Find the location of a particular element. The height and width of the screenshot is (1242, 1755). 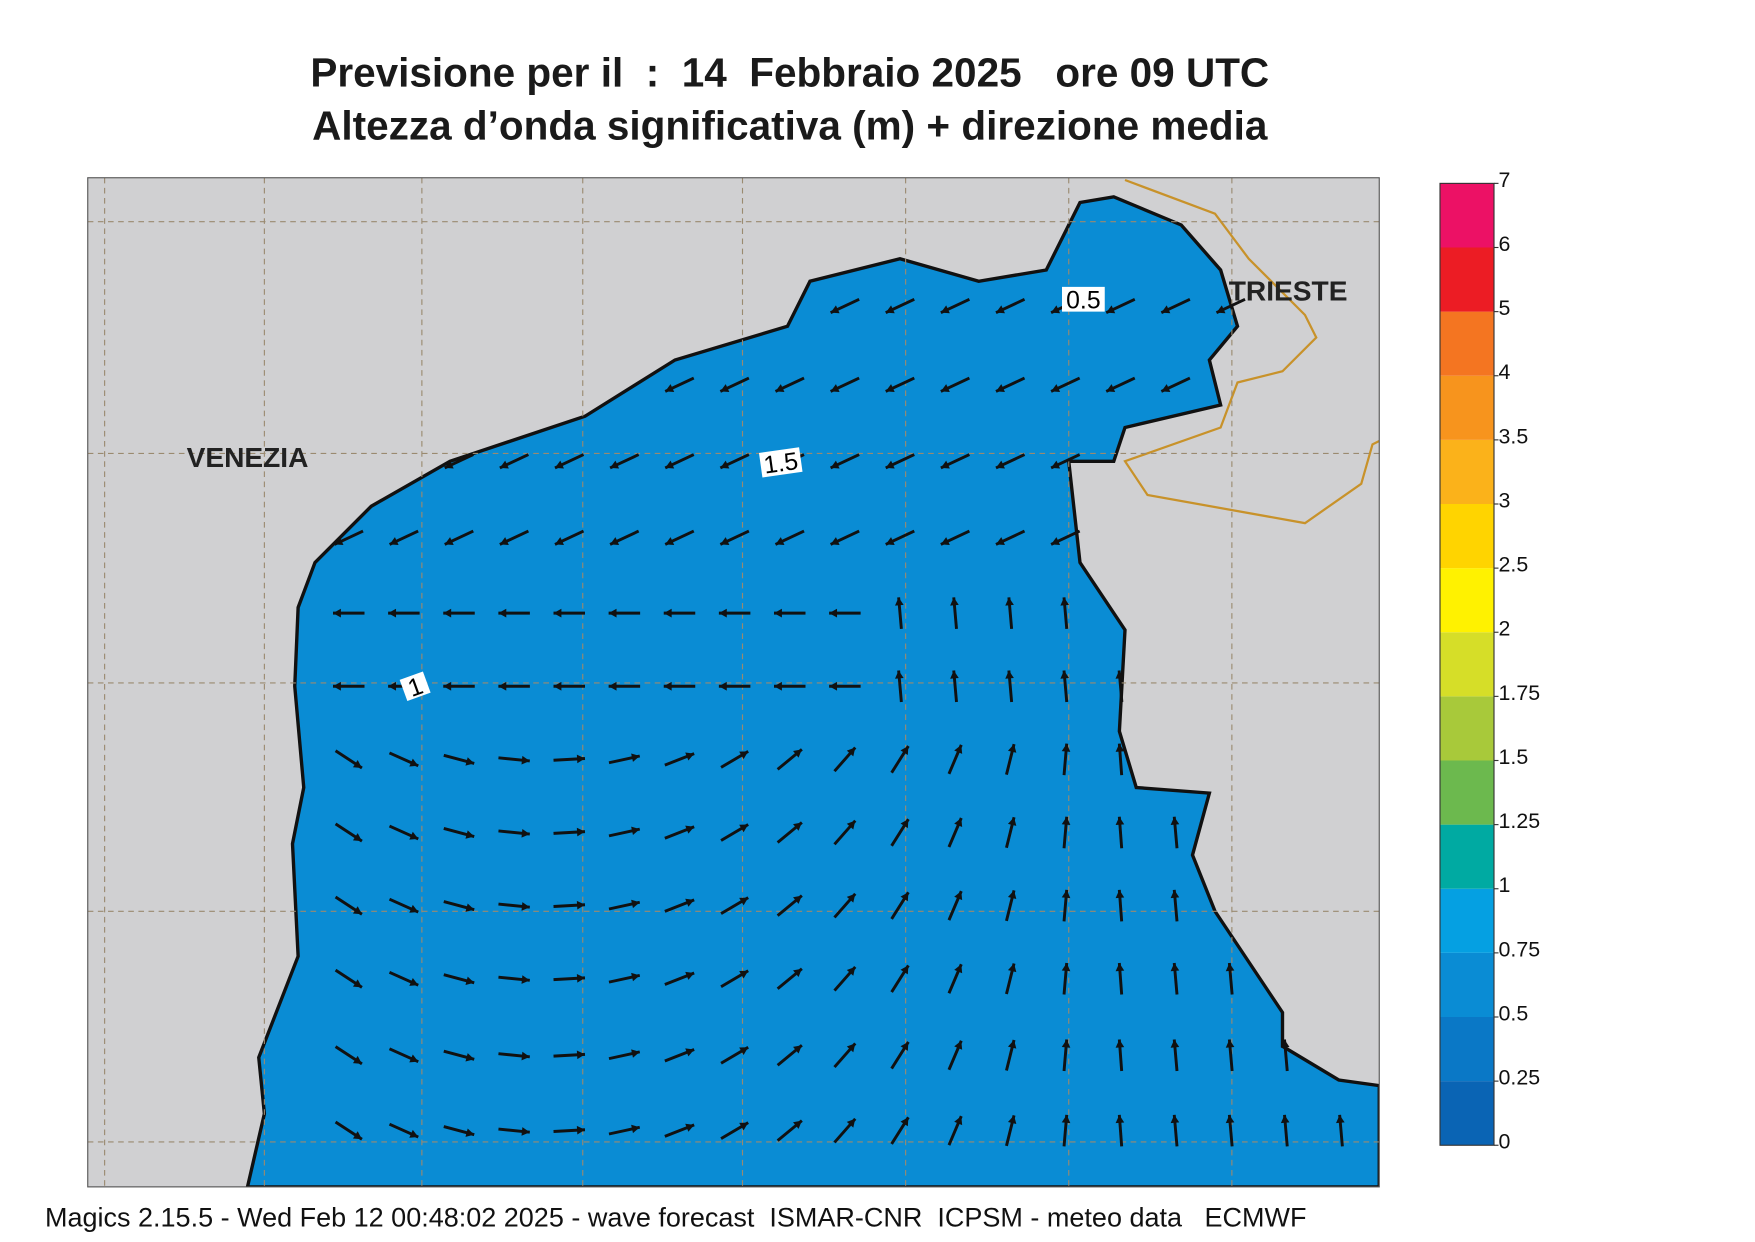

colorbar-frame is located at coordinates (1467, 664).